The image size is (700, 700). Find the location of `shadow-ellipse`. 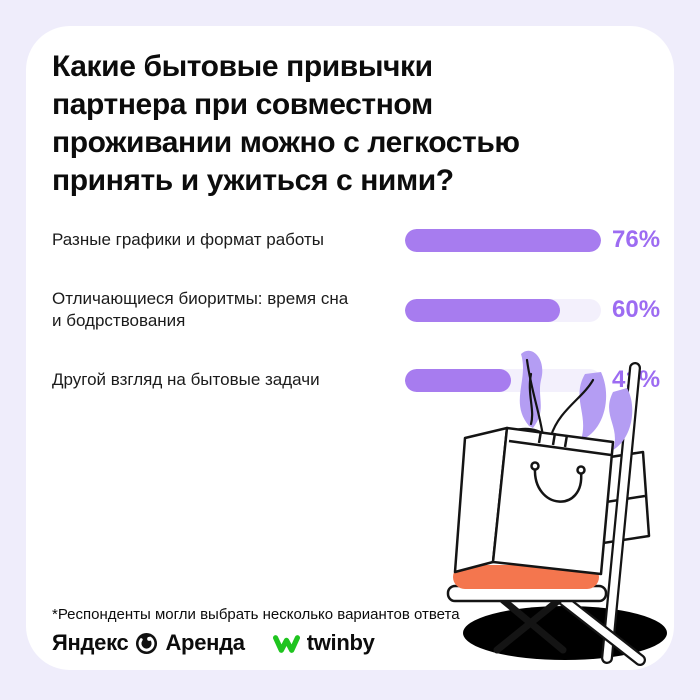

shadow-ellipse is located at coordinates (565, 633).